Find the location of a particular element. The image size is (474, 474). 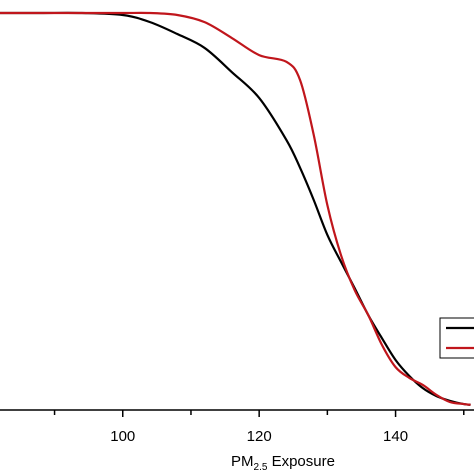

x-label-subscript: 2.5 is located at coordinates (261, 467).